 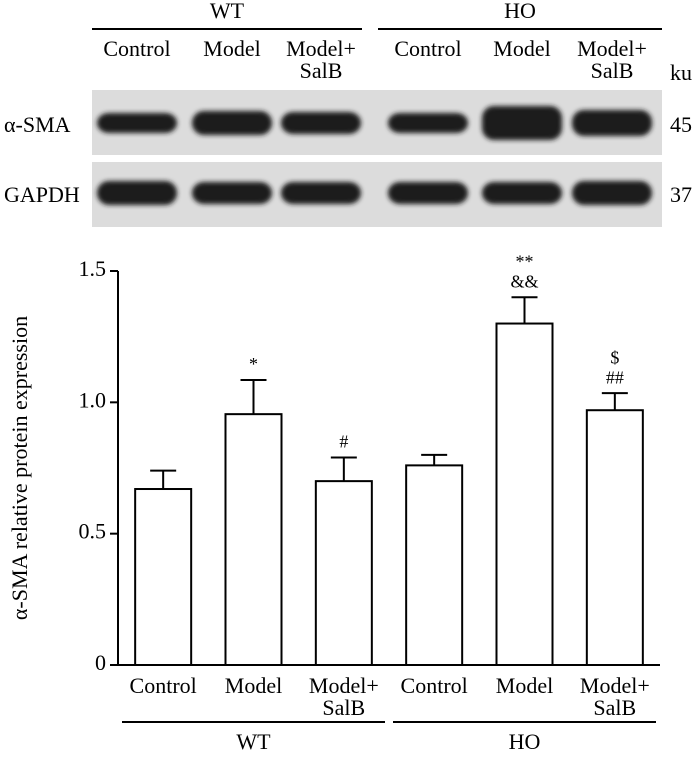 I want to click on y-axis-label: α-SMA relative protein expression, so click(x=19, y=468).